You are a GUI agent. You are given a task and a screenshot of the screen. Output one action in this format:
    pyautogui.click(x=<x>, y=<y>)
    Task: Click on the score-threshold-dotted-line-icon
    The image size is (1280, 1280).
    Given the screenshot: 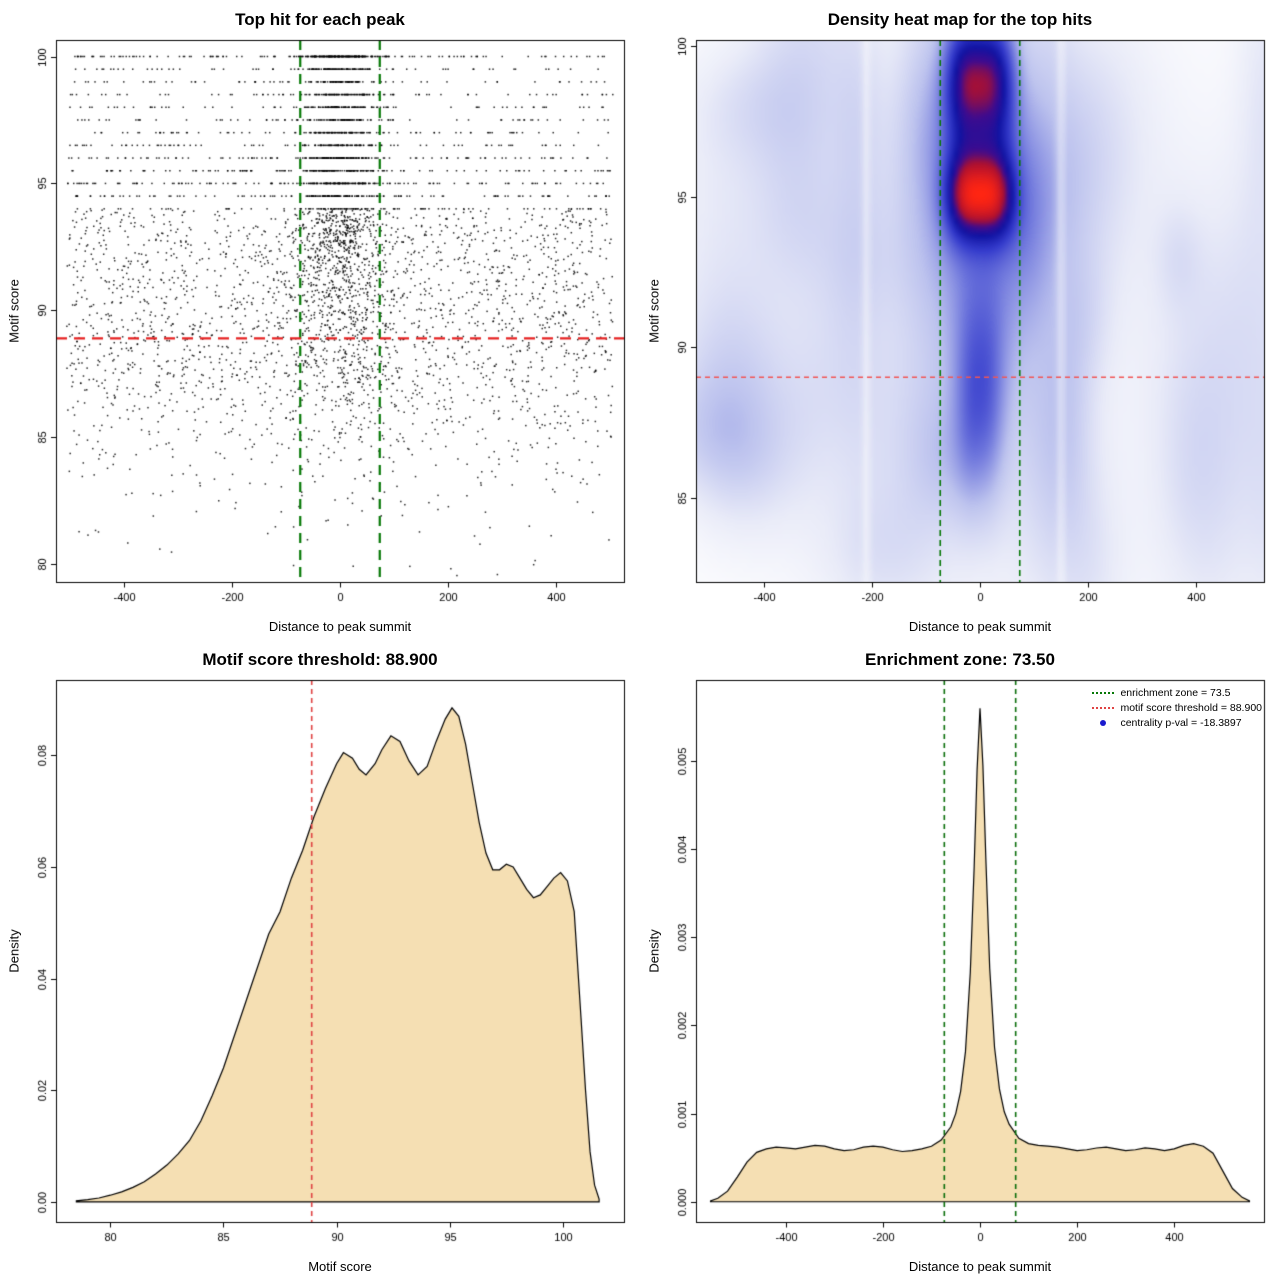 What is the action you would take?
    pyautogui.click(x=1103, y=708)
    